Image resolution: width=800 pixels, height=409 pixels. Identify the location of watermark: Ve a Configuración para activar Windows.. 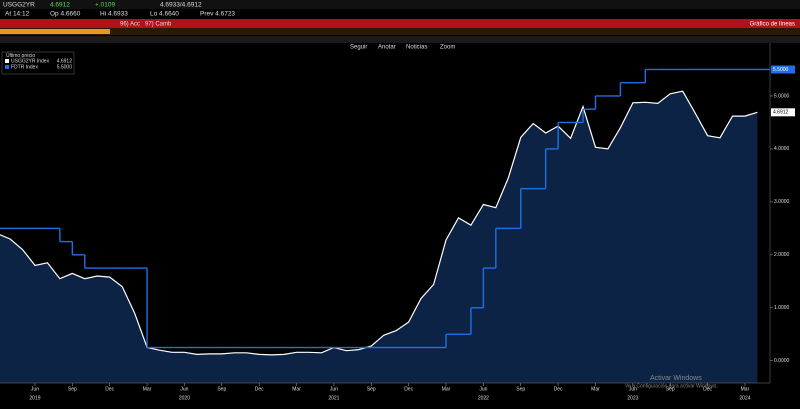
(671, 386).